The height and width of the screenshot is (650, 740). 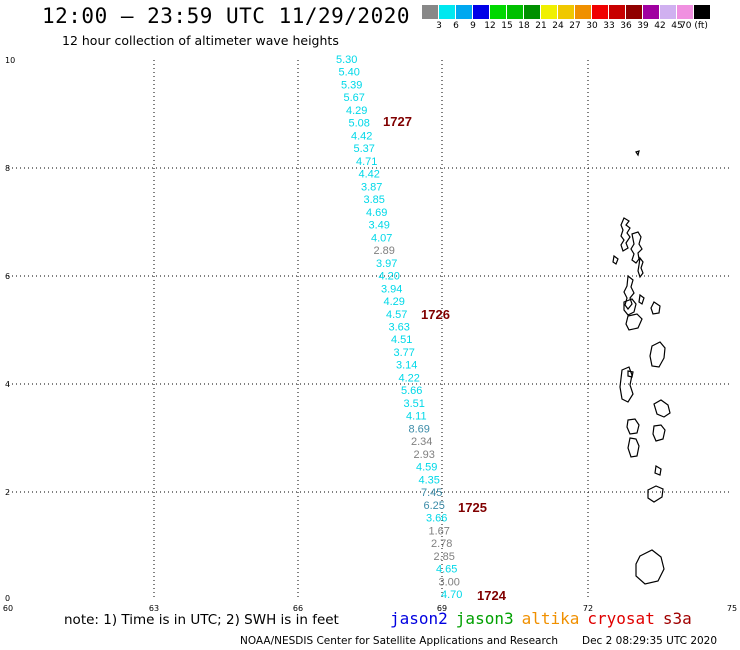 What do you see at coordinates (558, 26) in the screenshot?
I see `legend-label: 24` at bounding box center [558, 26].